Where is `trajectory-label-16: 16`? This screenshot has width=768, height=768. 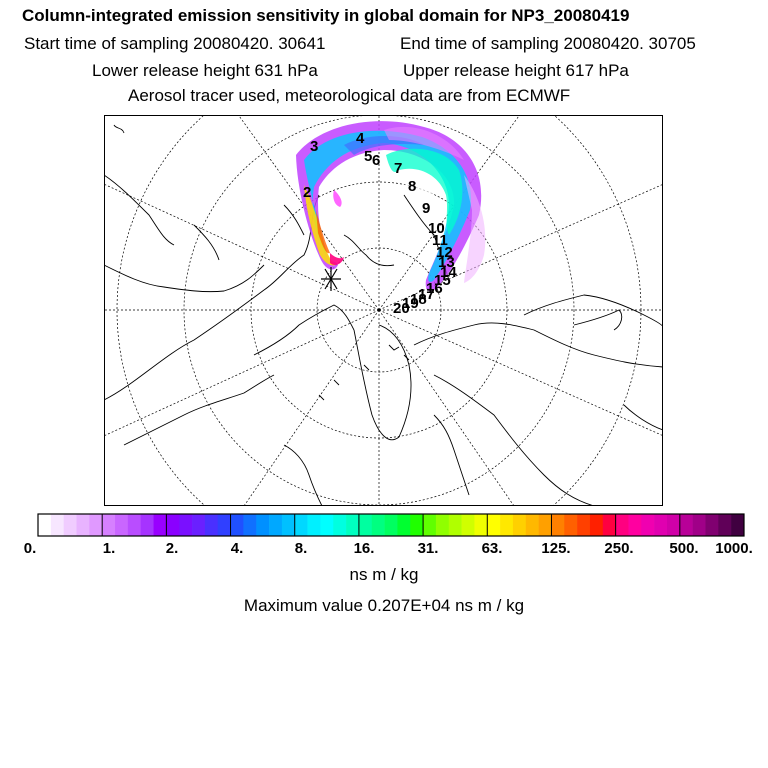
trajectory-label-16: 16 is located at coordinates (434, 288).